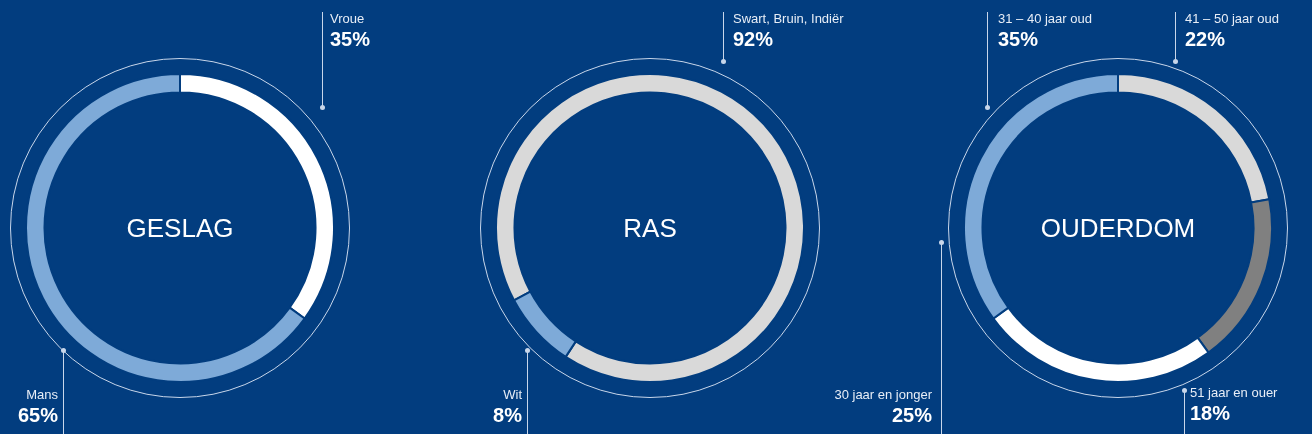 The height and width of the screenshot is (434, 1312). What do you see at coordinates (754, 39) in the screenshot?
I see `data-label: 92%` at bounding box center [754, 39].